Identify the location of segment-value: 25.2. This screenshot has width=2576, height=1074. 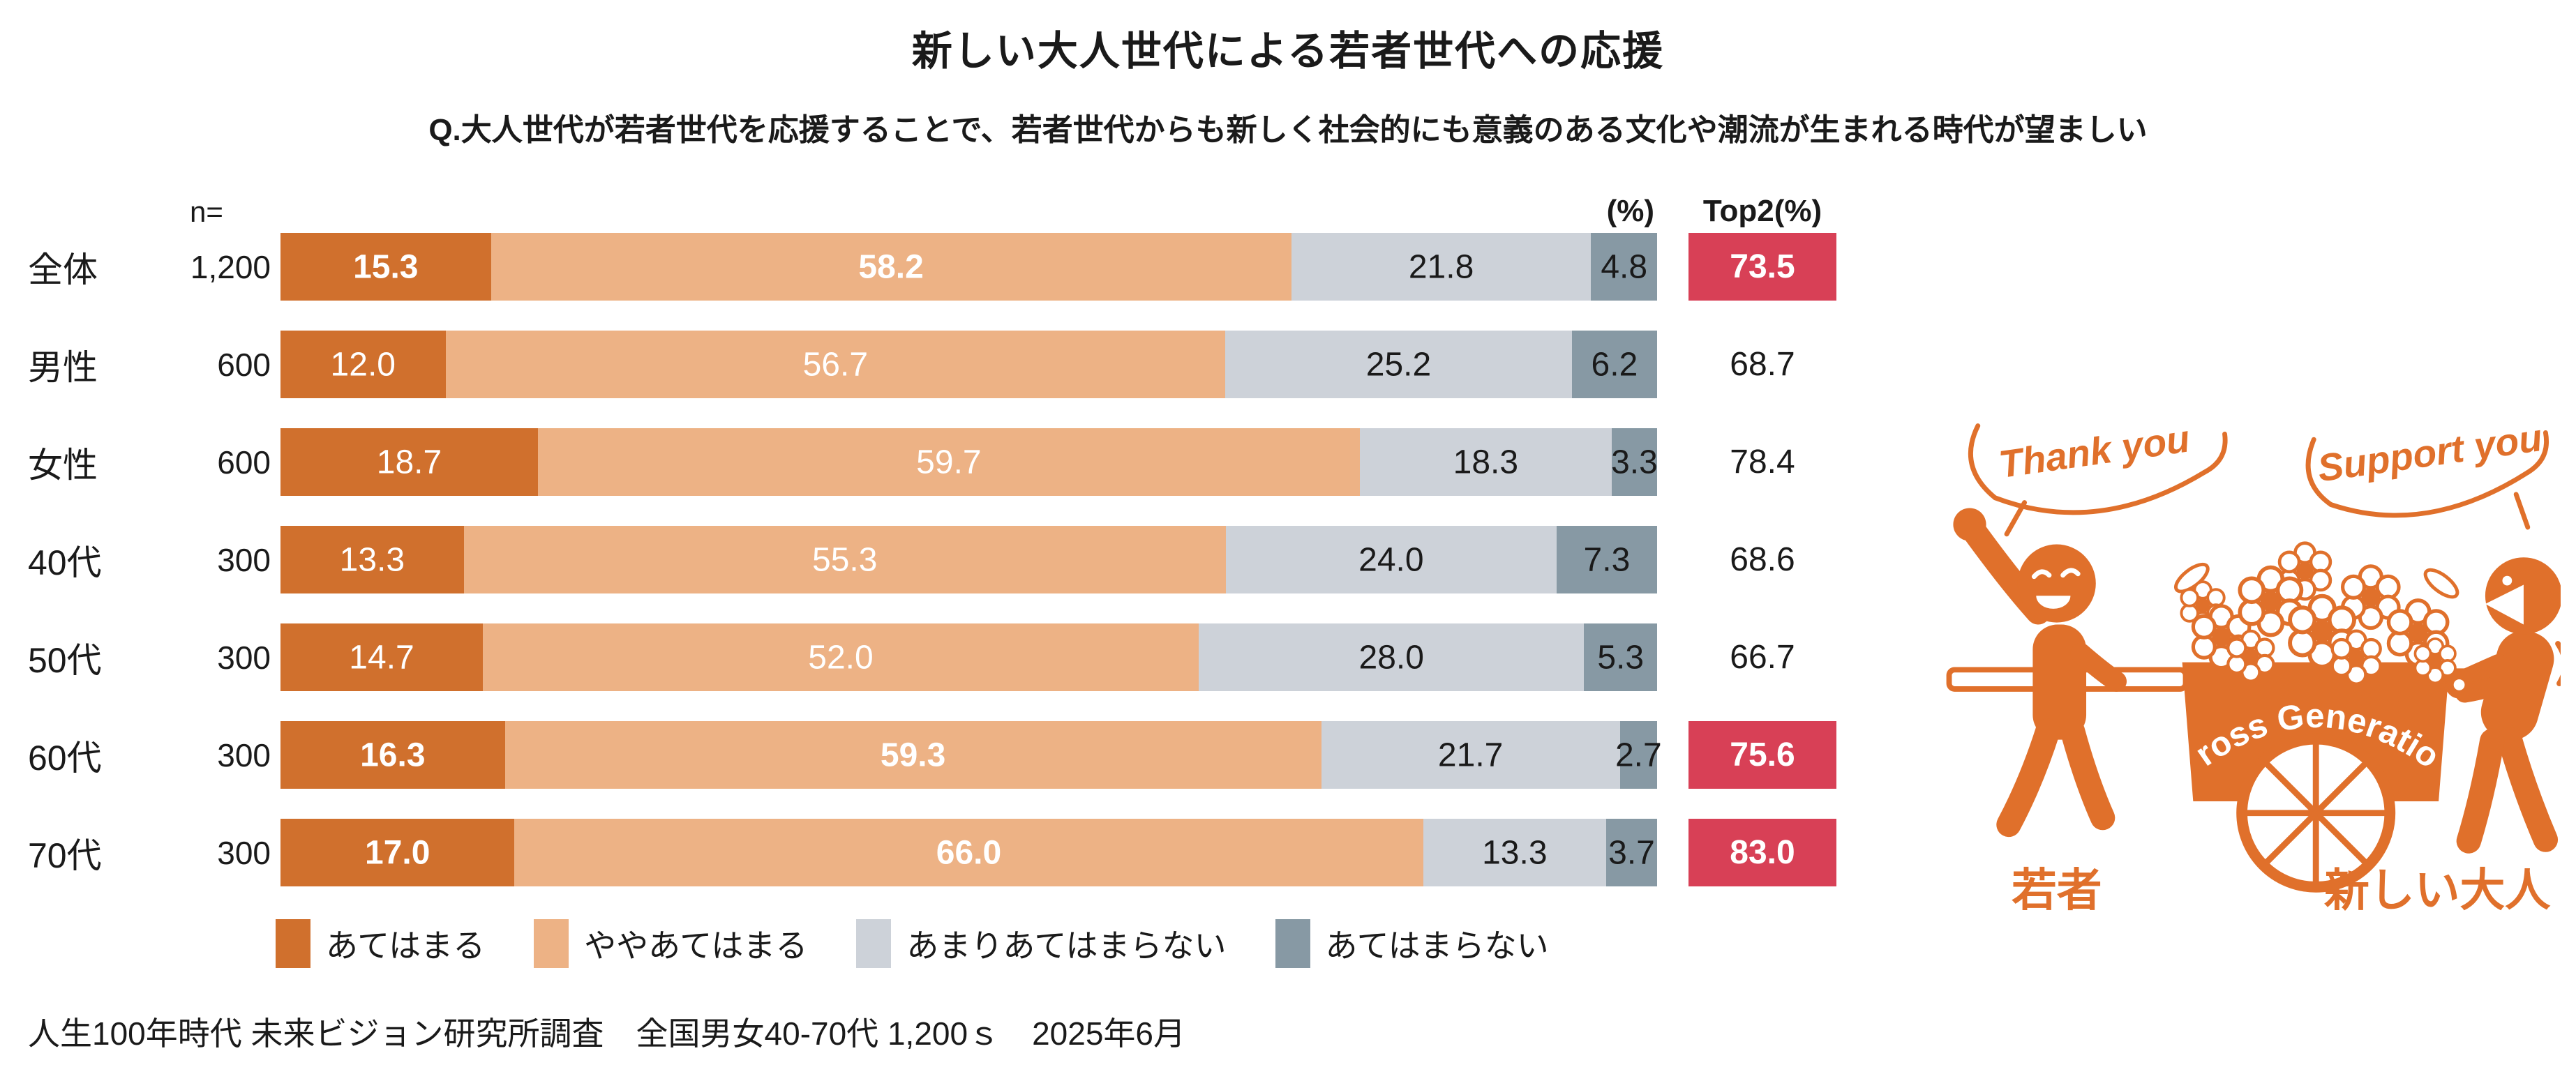
(1398, 364).